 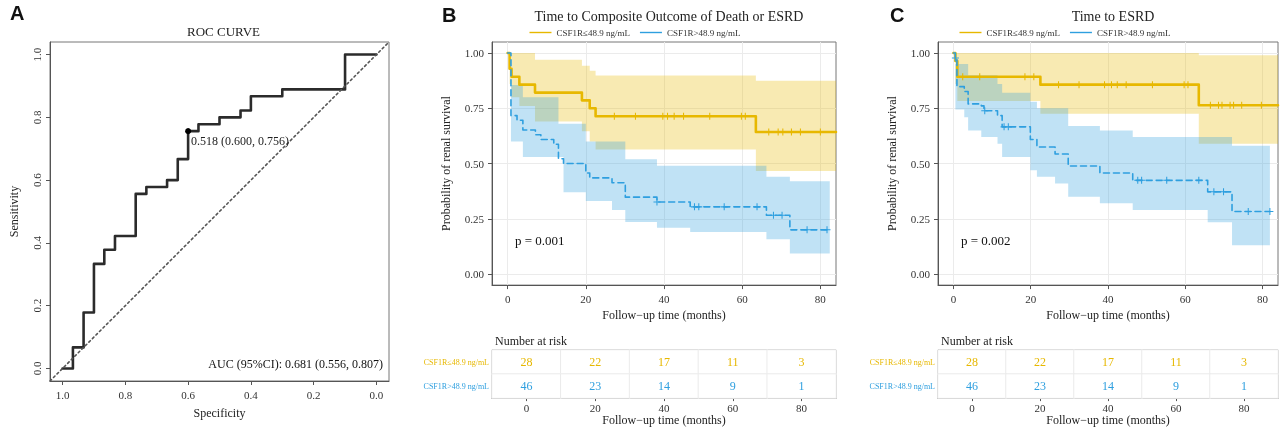 What do you see at coordinates (14, 211) in the screenshot?
I see `y-axis-title: Sensitivity` at bounding box center [14, 211].